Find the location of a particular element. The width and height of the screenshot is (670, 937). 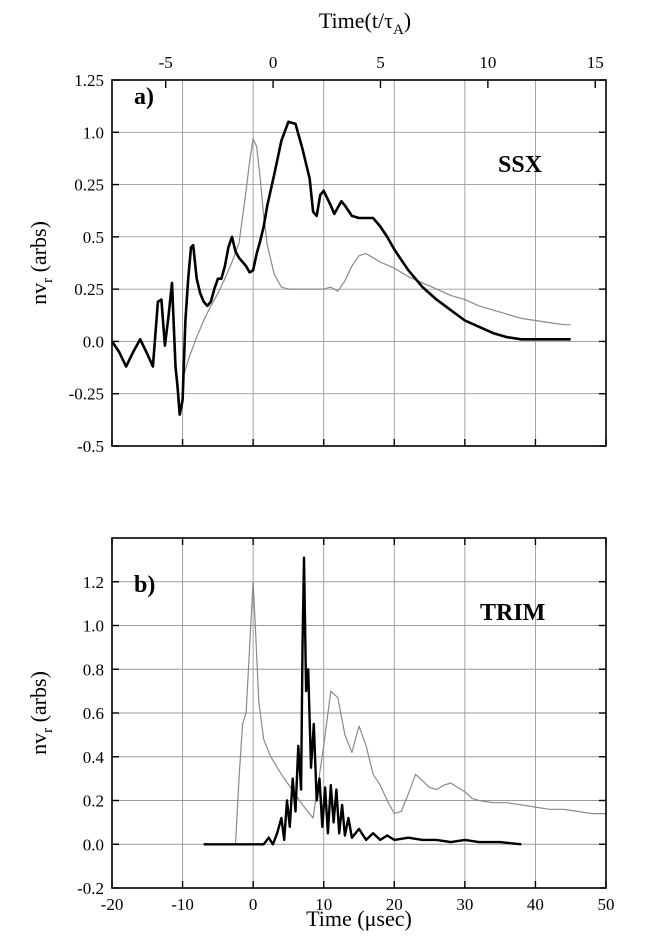

y-tick-label-a: 1.0 is located at coordinates (93, 132).